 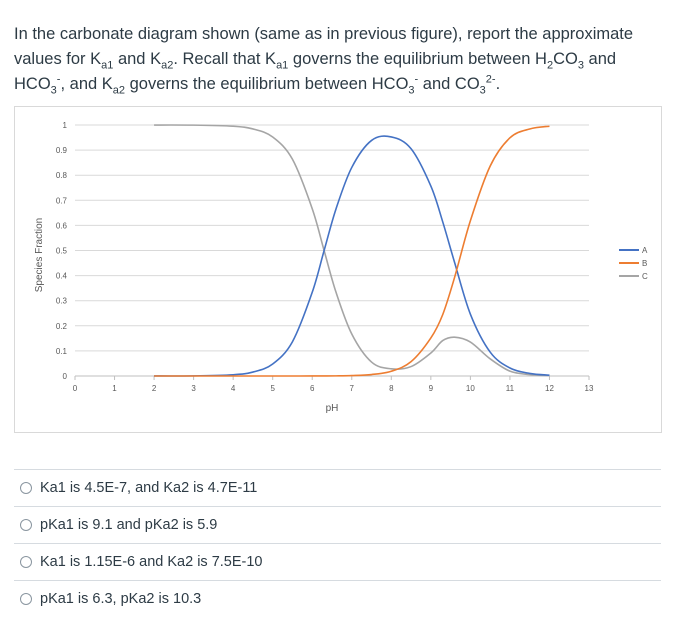 I want to click on x-tick-label: 12, so click(x=549, y=388).